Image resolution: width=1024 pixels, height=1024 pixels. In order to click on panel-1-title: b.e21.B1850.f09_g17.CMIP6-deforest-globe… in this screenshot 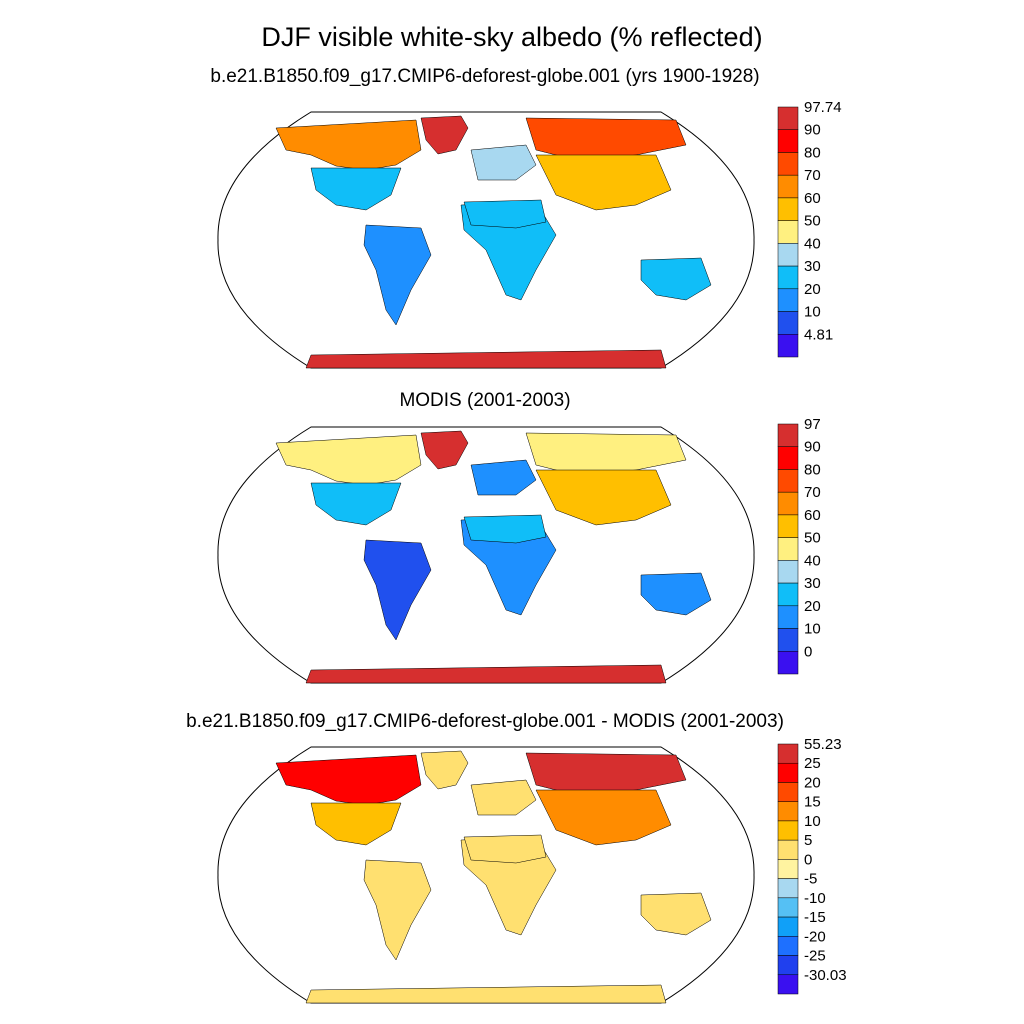, I will do `click(485, 76)`.